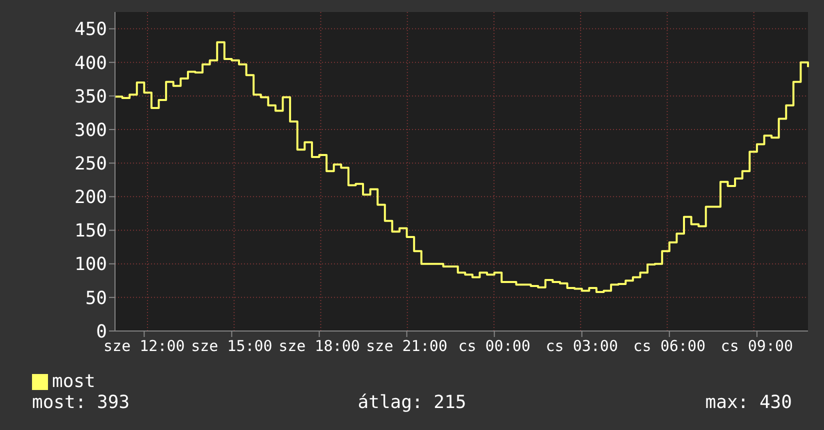 The width and height of the screenshot is (824, 430). I want to click on x-tick-label: cs 09:00, so click(757, 346).